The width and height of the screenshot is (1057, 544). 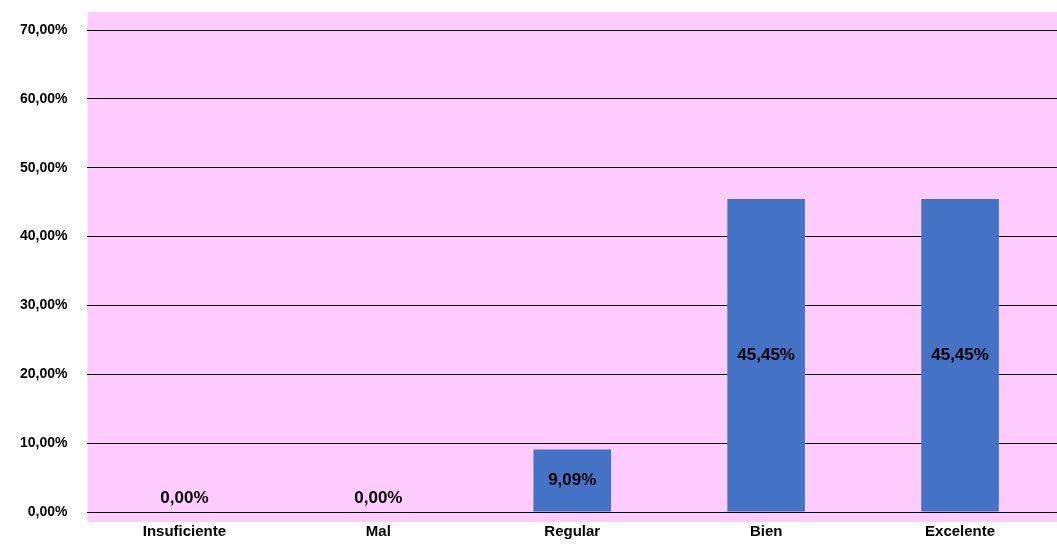 What do you see at coordinates (766, 531) in the screenshot?
I see `x-tick-label: Bien` at bounding box center [766, 531].